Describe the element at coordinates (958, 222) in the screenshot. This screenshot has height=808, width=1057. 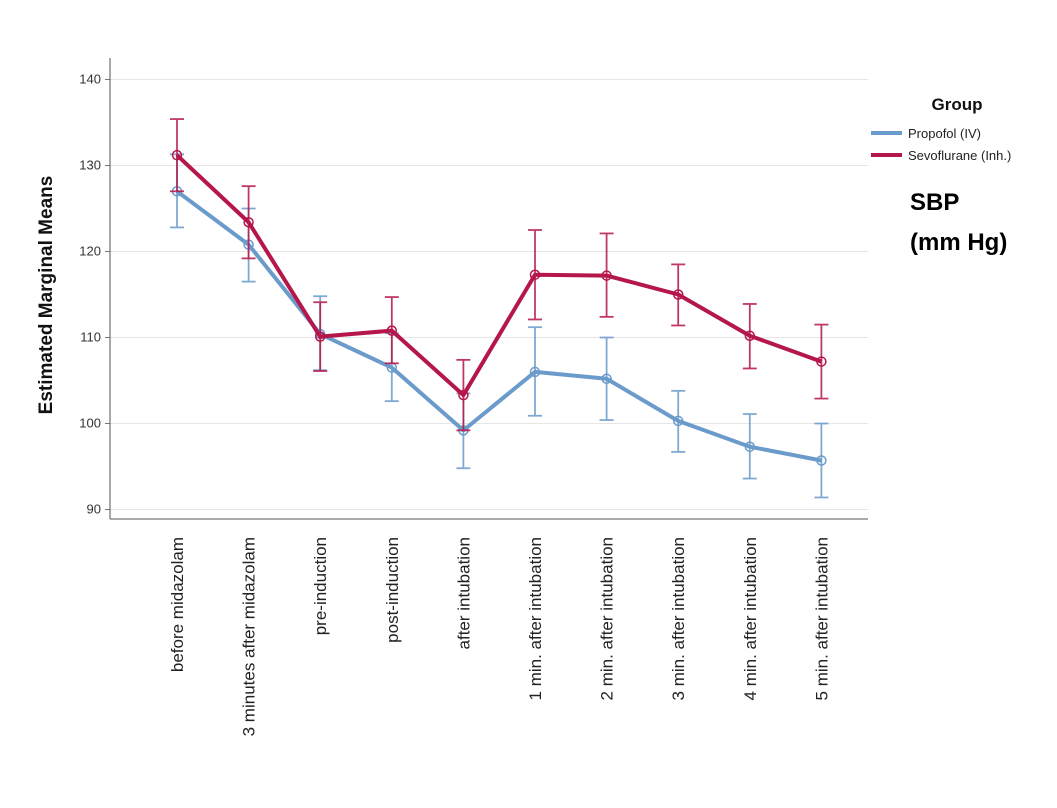
I see `annotation: SBP (mm Hg)` at that location.